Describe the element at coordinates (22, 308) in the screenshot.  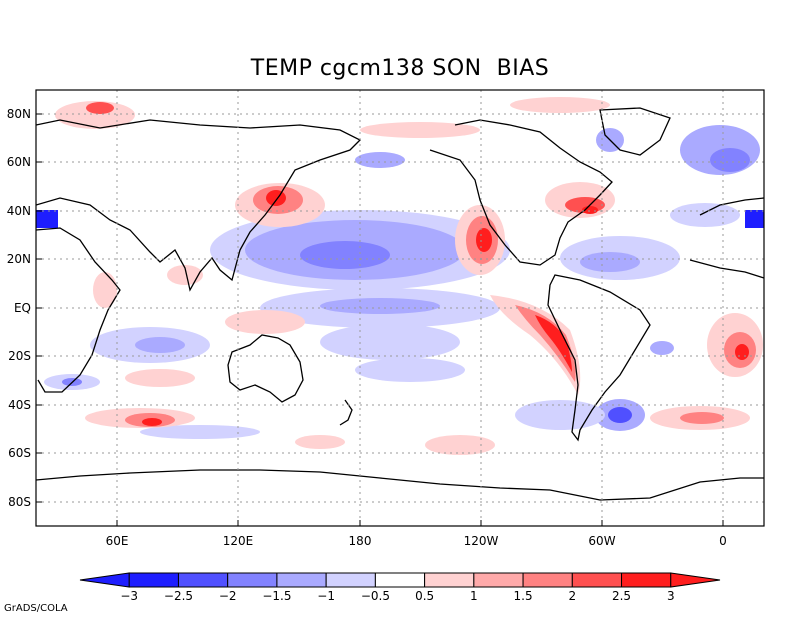
I see `lat-label: EQ` at that location.